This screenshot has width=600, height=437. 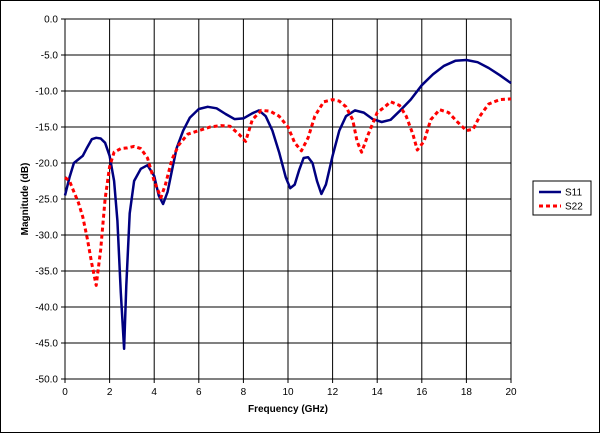 What do you see at coordinates (288, 409) in the screenshot?
I see `x-axis-title: Frequency (GHz)` at bounding box center [288, 409].